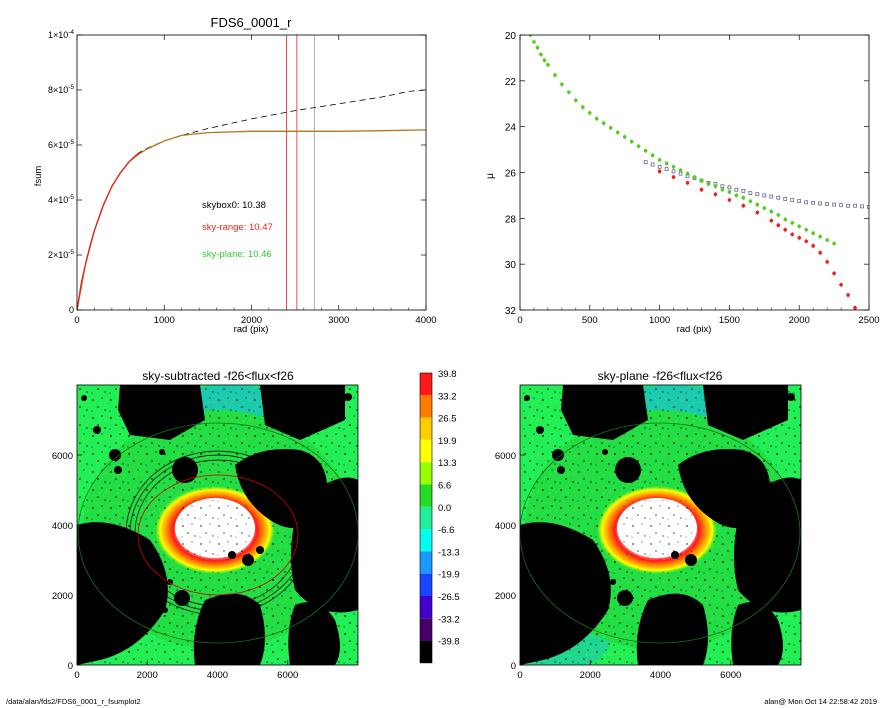  What do you see at coordinates (447, 441) in the screenshot?
I see `colorbar-label: 19.9` at bounding box center [447, 441].